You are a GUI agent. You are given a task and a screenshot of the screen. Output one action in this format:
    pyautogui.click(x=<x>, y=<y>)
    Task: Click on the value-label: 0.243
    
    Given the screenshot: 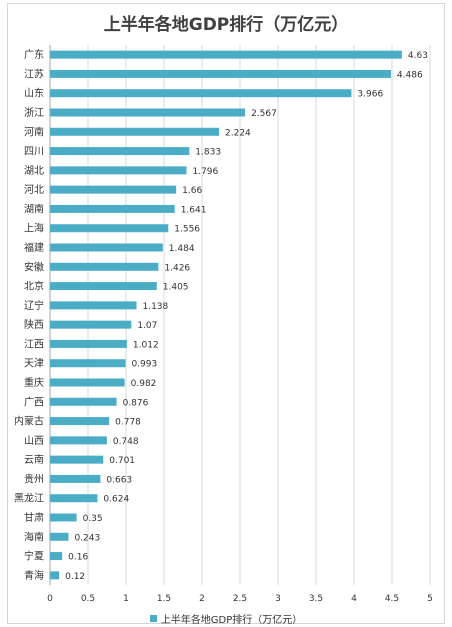 What is the action you would take?
    pyautogui.click(x=87, y=538)
    